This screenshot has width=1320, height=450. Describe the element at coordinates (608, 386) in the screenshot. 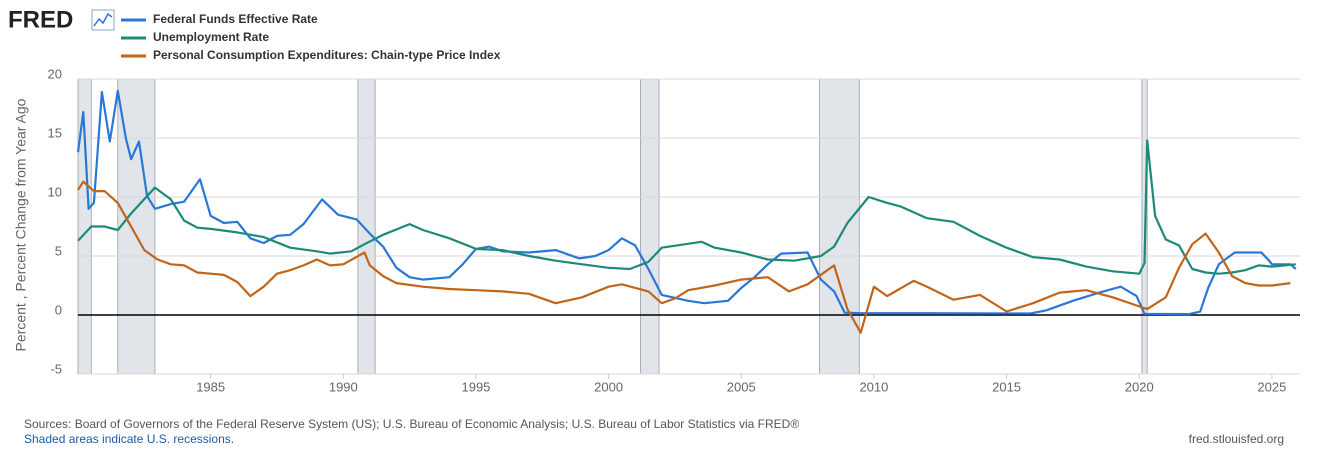

I see `x-tick-label: 2000` at that location.